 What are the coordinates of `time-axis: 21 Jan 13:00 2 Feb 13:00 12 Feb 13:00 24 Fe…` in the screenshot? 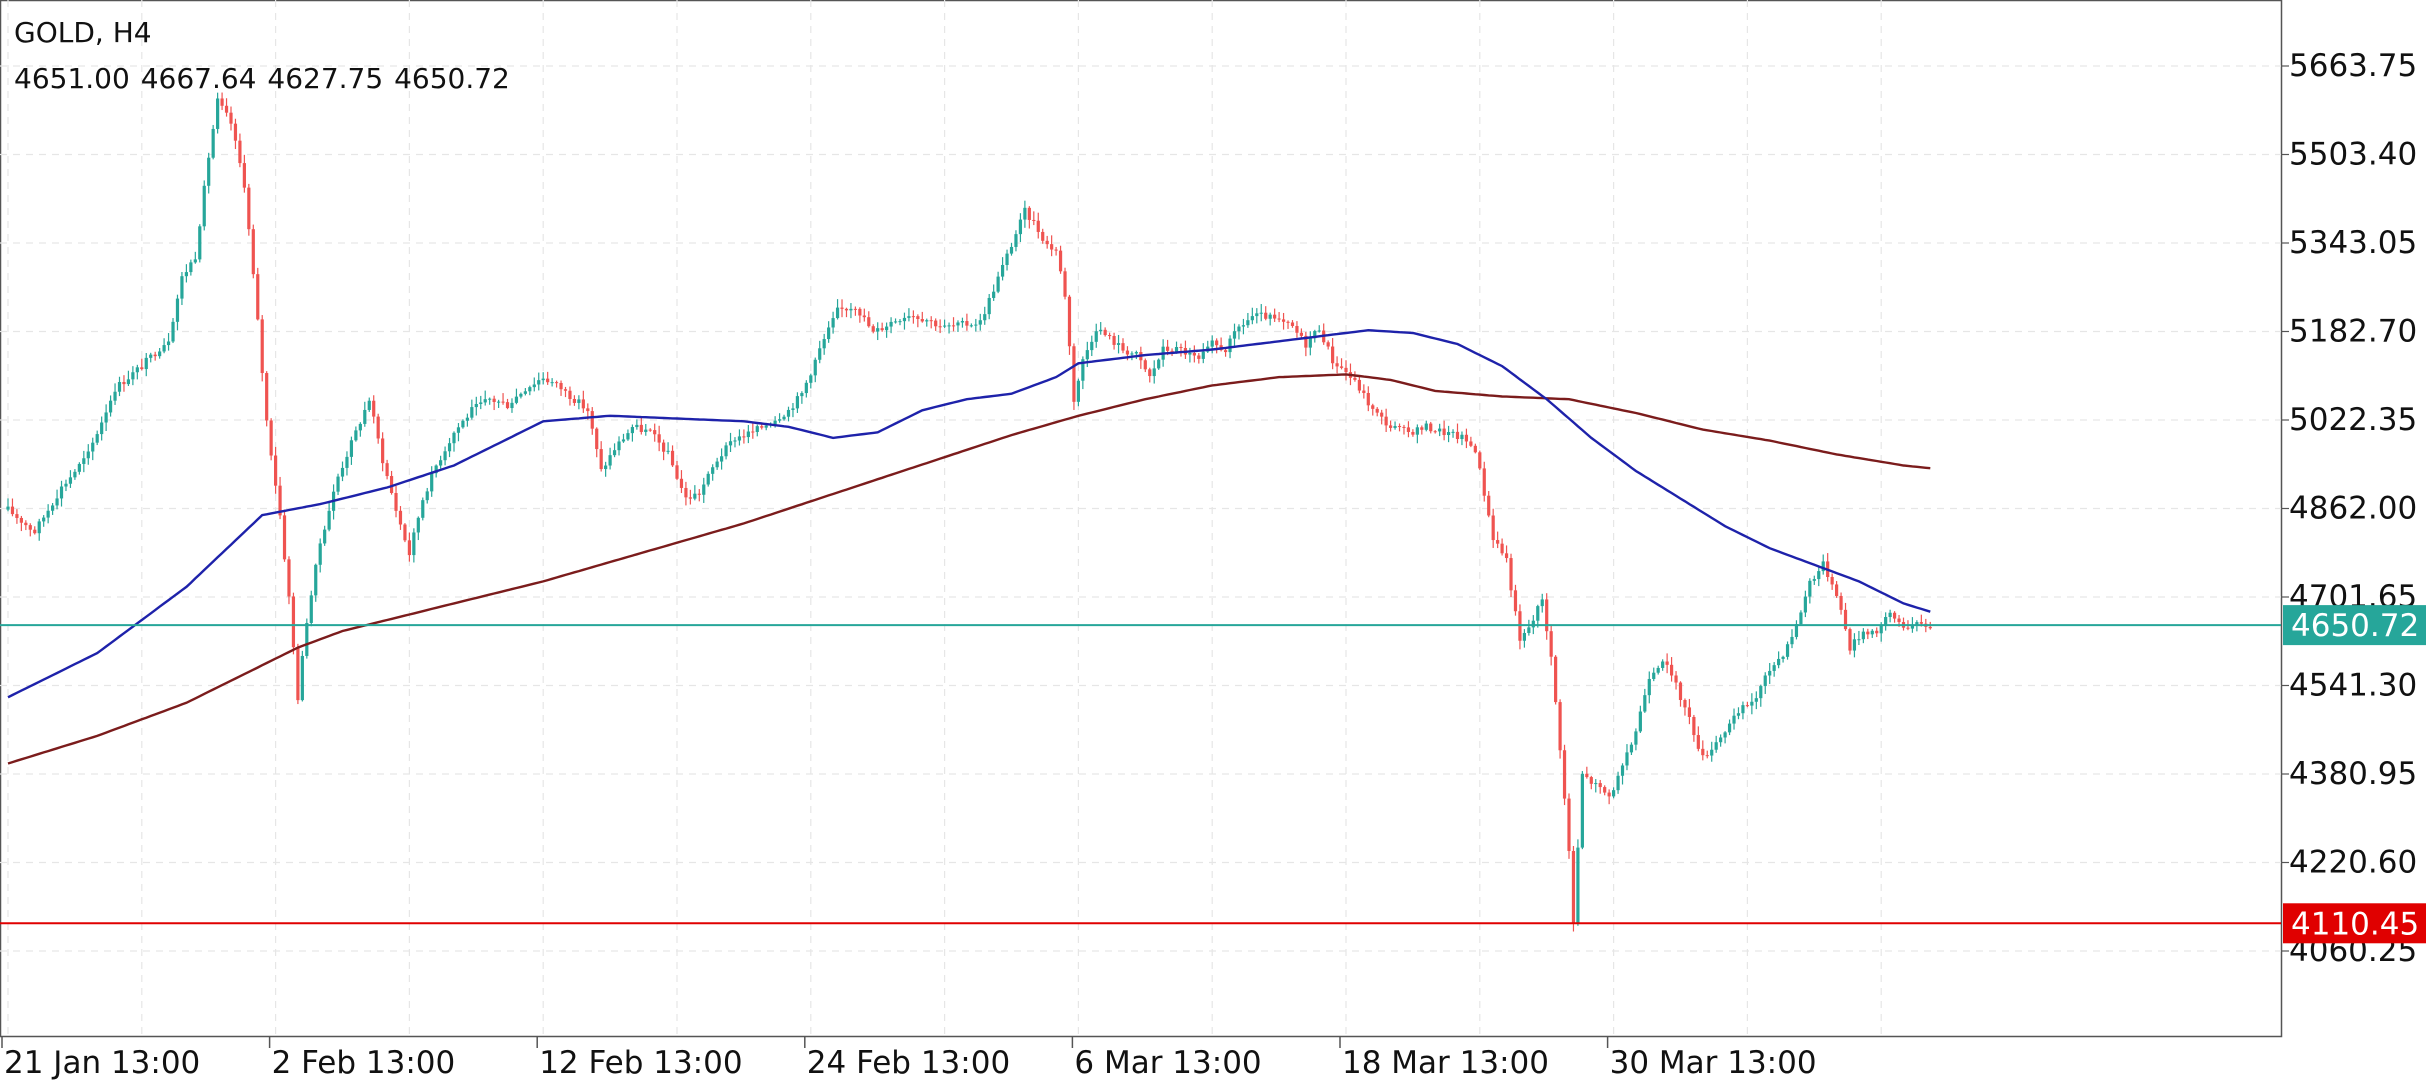 It's located at (909, 1058).